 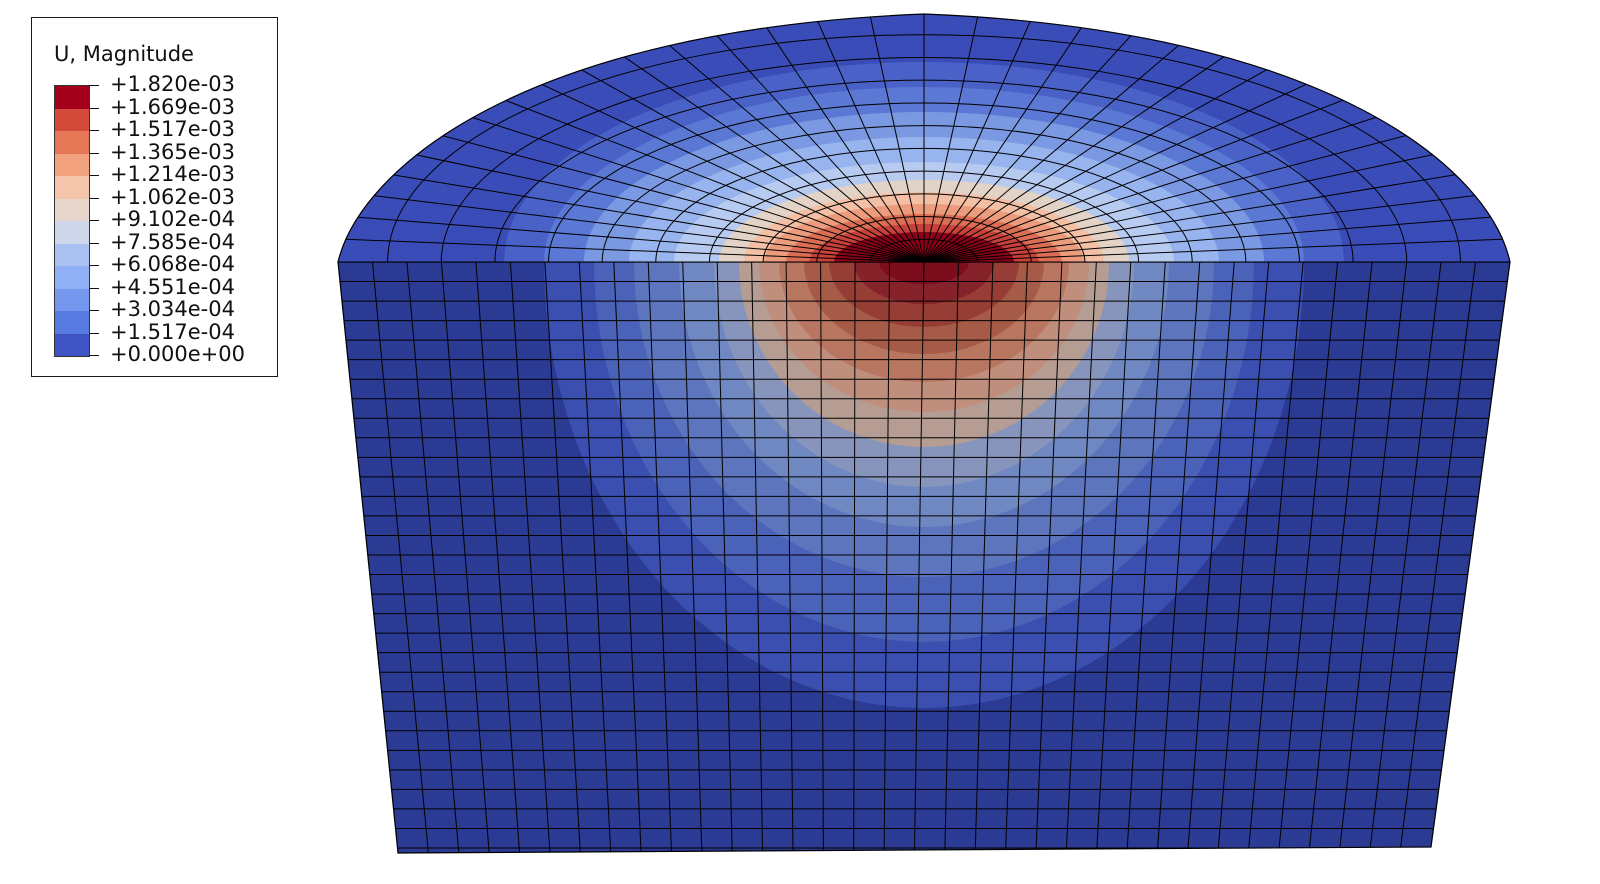 I want to click on legend-label: +1.214e-03, so click(x=172, y=174).